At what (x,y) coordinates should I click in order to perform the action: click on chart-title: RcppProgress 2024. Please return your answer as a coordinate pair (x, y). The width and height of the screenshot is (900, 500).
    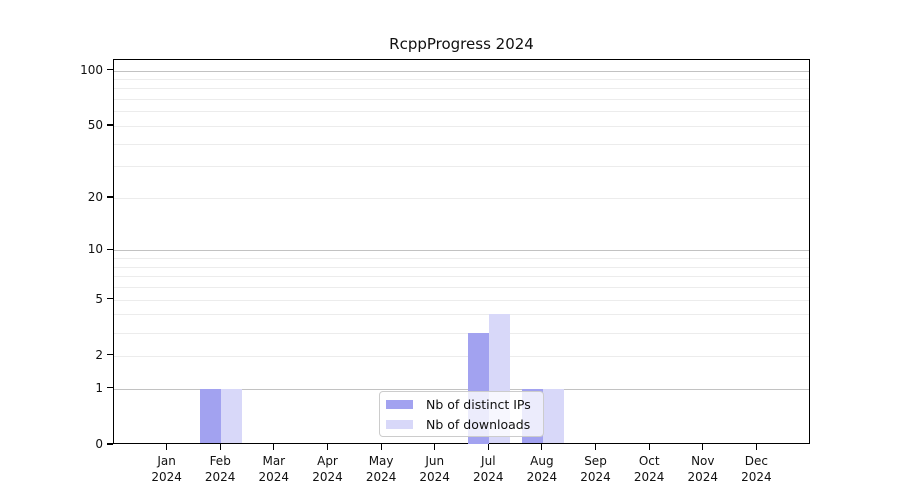
    Looking at the image, I should click on (461, 44).